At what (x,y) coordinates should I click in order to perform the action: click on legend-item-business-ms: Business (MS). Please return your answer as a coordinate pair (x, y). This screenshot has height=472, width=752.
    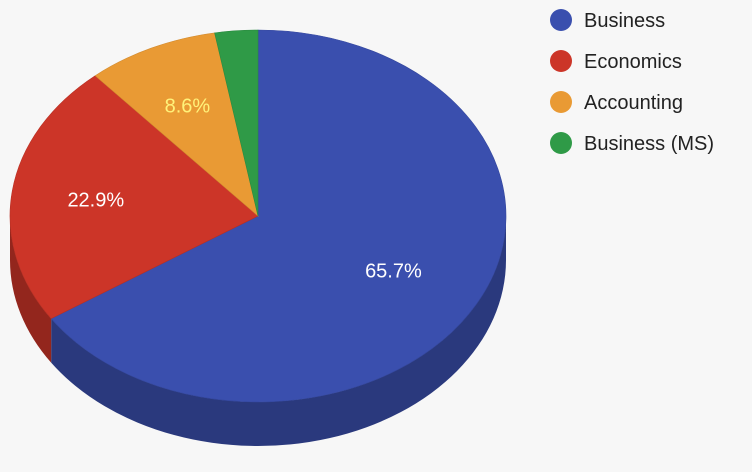
    Looking at the image, I should click on (632, 143).